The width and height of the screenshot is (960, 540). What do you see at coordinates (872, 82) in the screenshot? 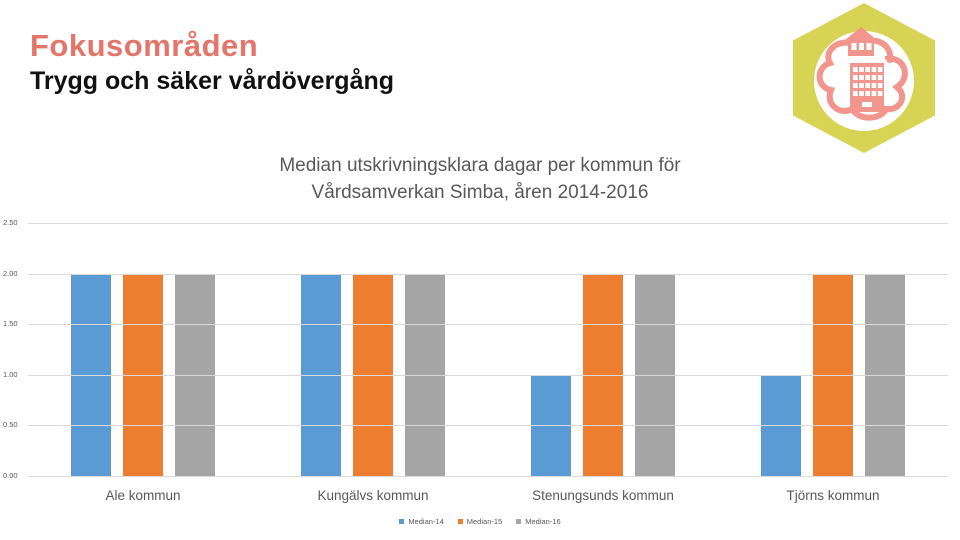
I see `hospital-glyph` at bounding box center [872, 82].